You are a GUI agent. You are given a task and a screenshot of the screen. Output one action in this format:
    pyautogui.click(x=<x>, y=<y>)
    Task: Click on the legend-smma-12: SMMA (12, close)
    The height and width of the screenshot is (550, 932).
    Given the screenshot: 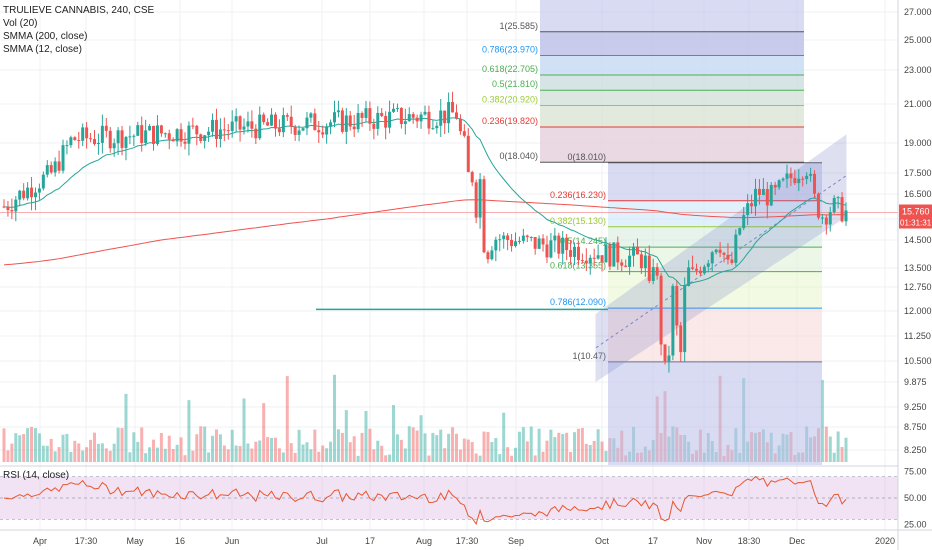 What is the action you would take?
    pyautogui.click(x=42, y=49)
    